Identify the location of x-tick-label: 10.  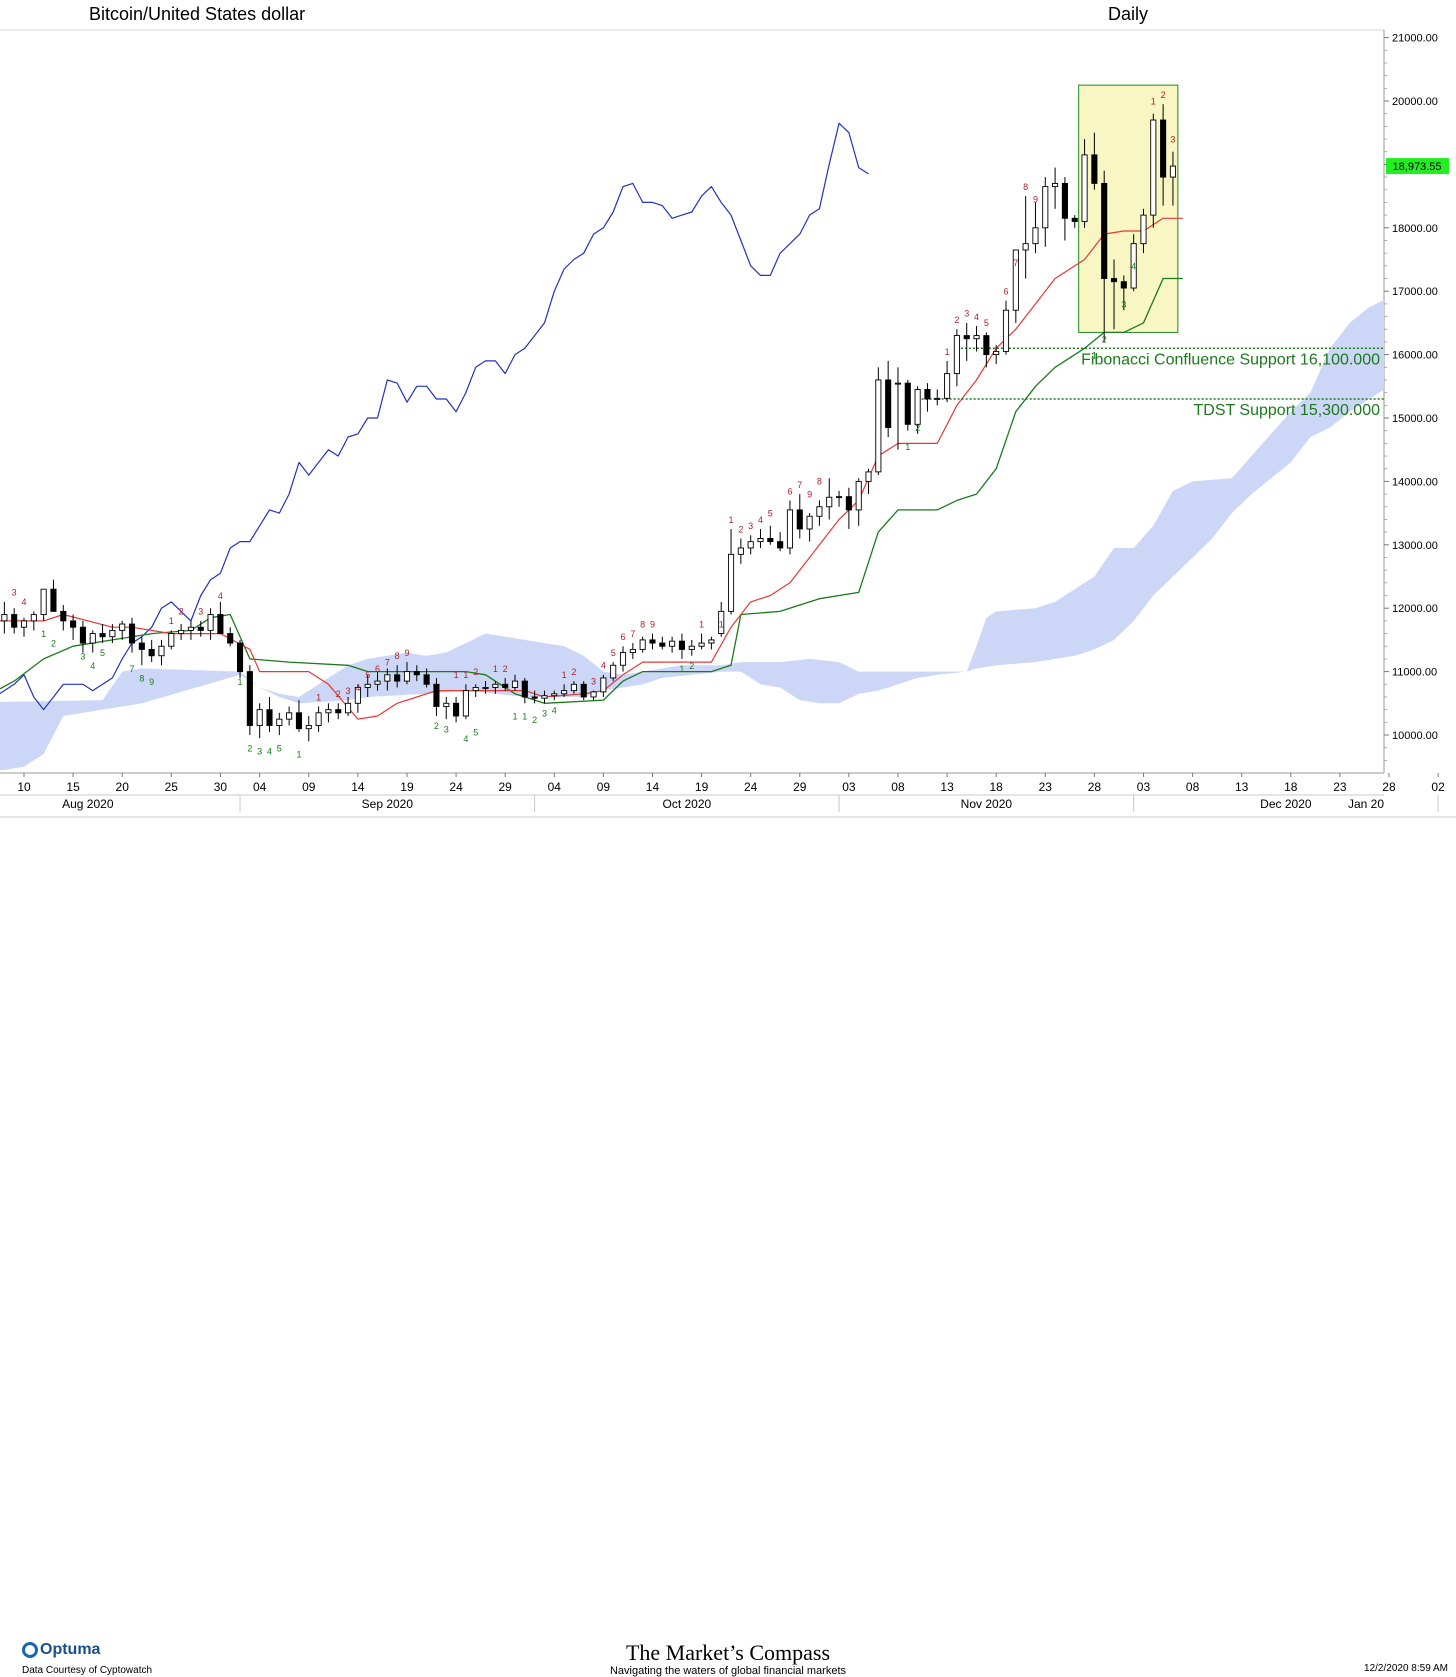
(24, 787).